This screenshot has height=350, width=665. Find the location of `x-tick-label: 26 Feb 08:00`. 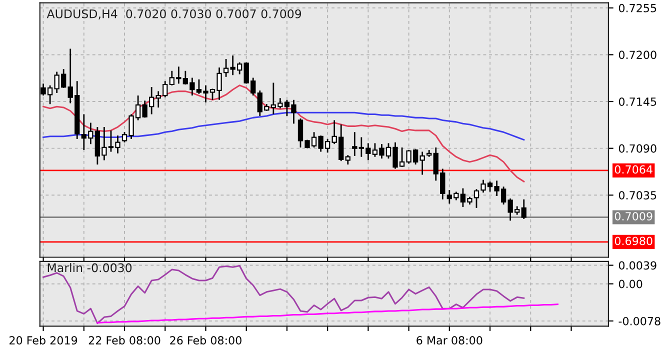

x-tick-label: 26 Feb 08:00 is located at coordinates (206, 340).